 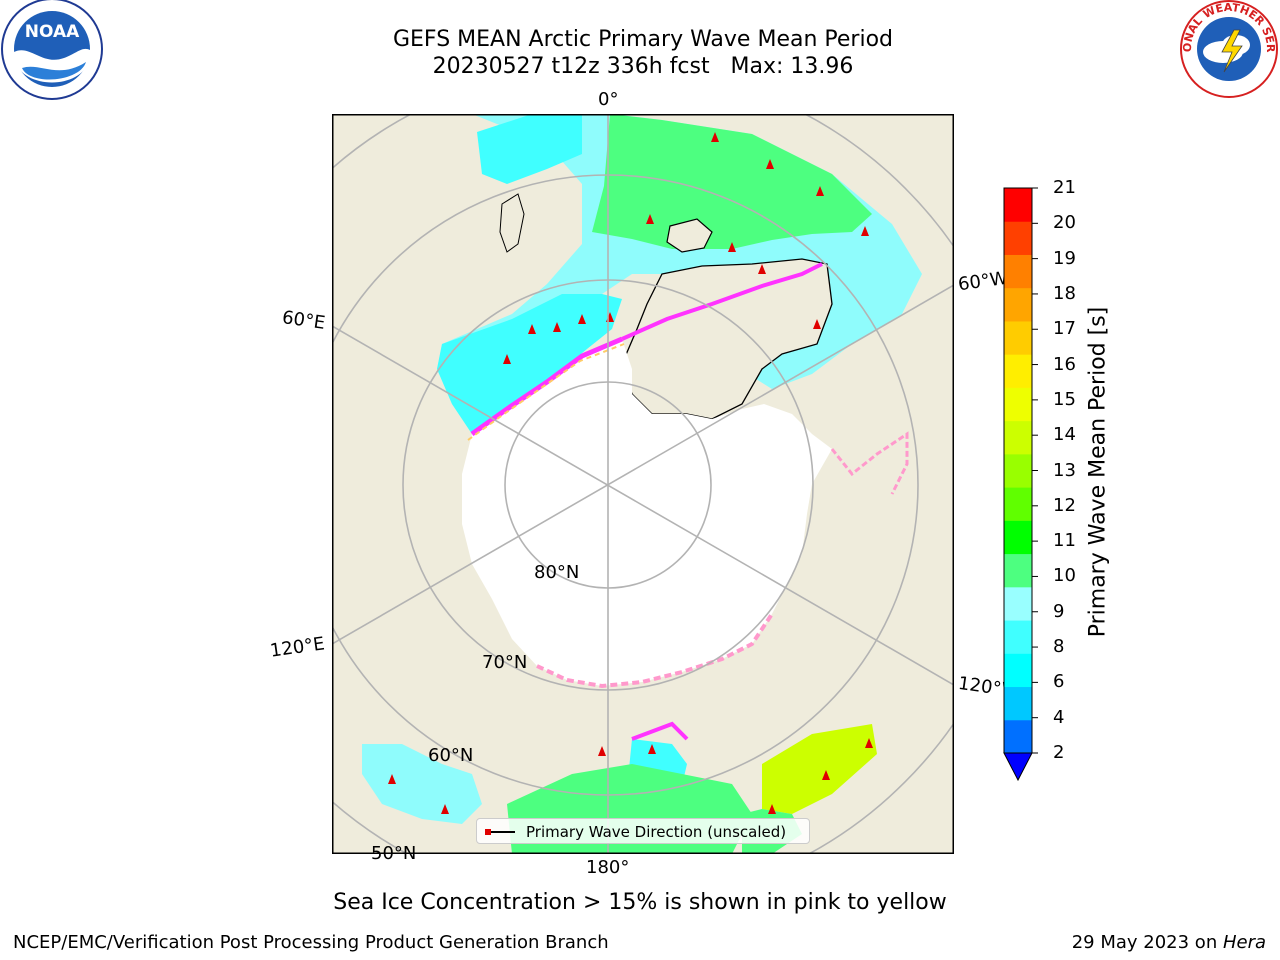 What do you see at coordinates (643, 66) in the screenshot?
I see `chart-subtitle: 20230527 t12z 336h fcst Max: 13.96` at bounding box center [643, 66].